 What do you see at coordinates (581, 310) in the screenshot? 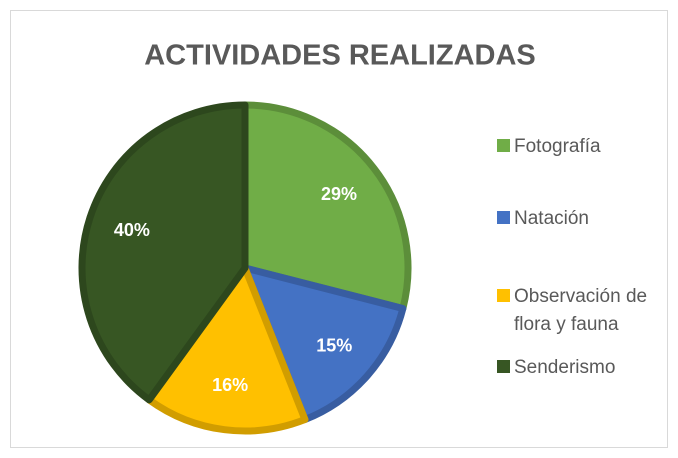
I see `legend-label: Observación de flora y fauna` at bounding box center [581, 310].